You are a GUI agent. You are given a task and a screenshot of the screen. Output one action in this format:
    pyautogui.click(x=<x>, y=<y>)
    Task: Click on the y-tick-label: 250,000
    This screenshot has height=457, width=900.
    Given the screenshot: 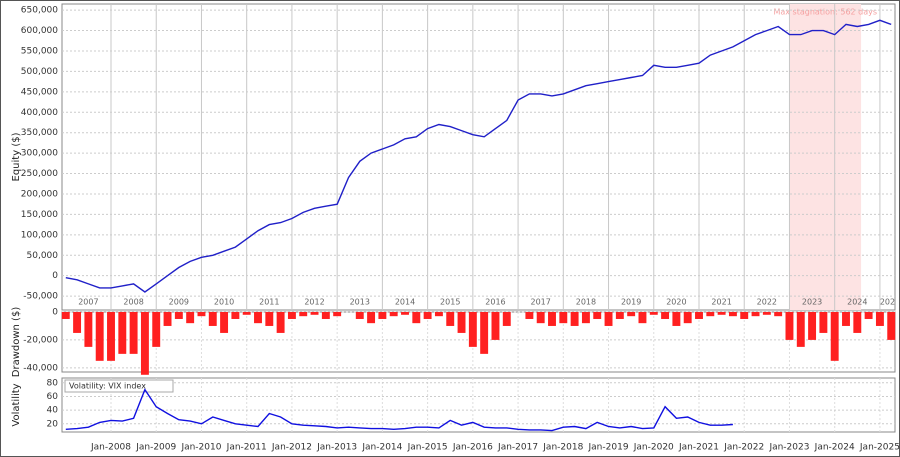 What is the action you would take?
    pyautogui.click(x=39, y=174)
    